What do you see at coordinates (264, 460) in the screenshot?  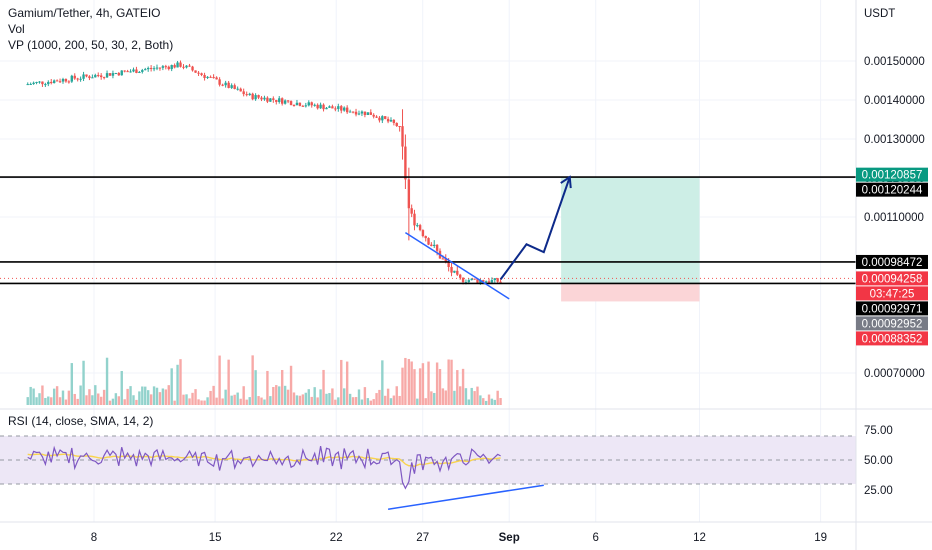 I see `rsi-ma-line` at bounding box center [264, 460].